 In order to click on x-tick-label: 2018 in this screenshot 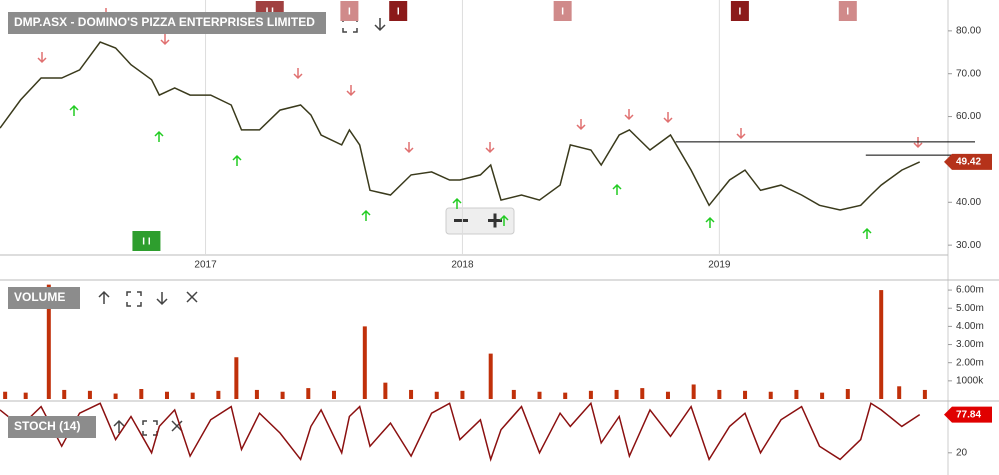, I will do `click(462, 265)`.